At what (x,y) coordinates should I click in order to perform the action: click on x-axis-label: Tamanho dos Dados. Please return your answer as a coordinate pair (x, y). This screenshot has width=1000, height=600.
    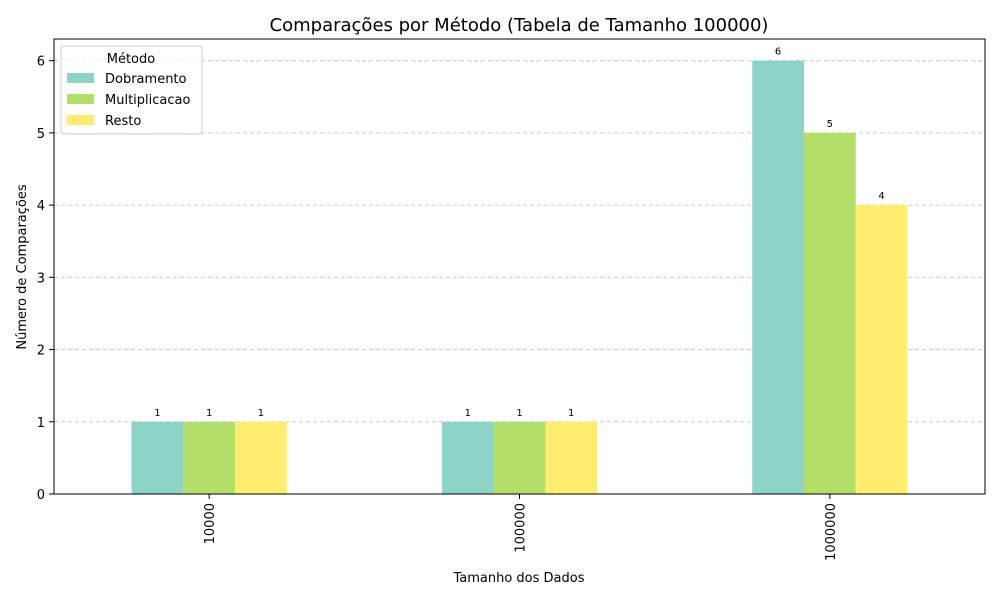
    Looking at the image, I should click on (518, 578).